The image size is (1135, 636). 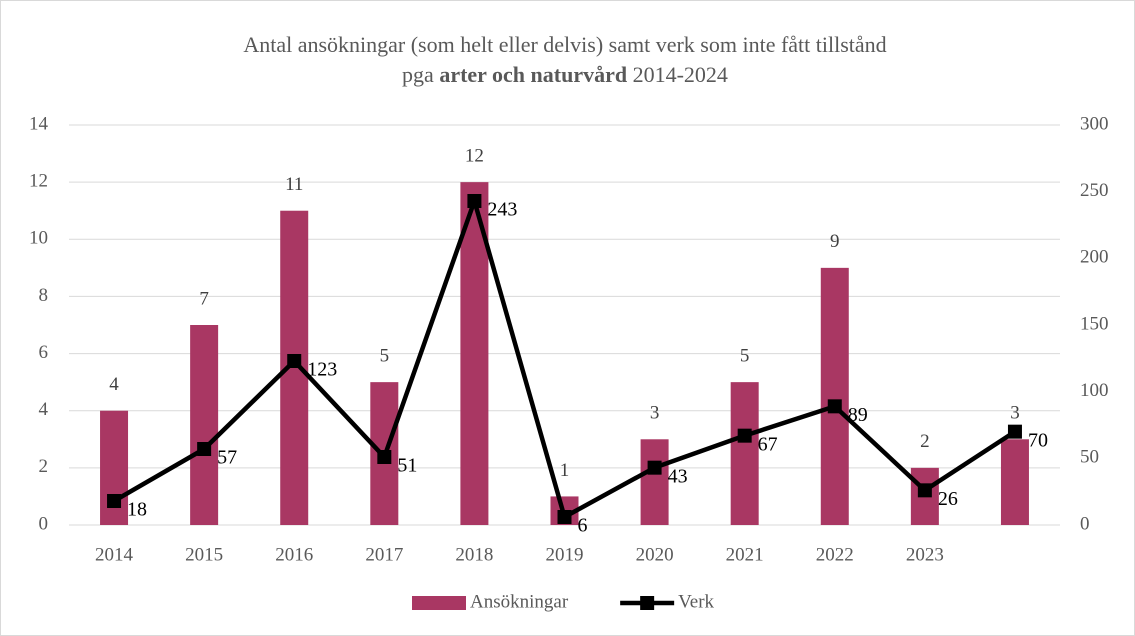 What do you see at coordinates (835, 554) in the screenshot?
I see `x-tick-label: 2022` at bounding box center [835, 554].